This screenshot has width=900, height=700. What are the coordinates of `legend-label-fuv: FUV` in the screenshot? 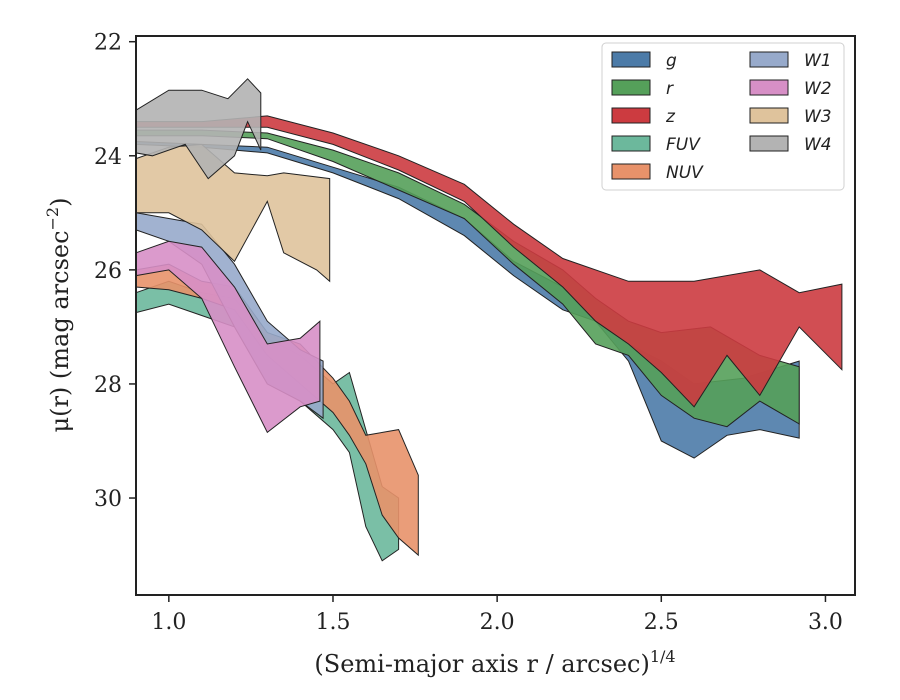 It's located at (683, 145).